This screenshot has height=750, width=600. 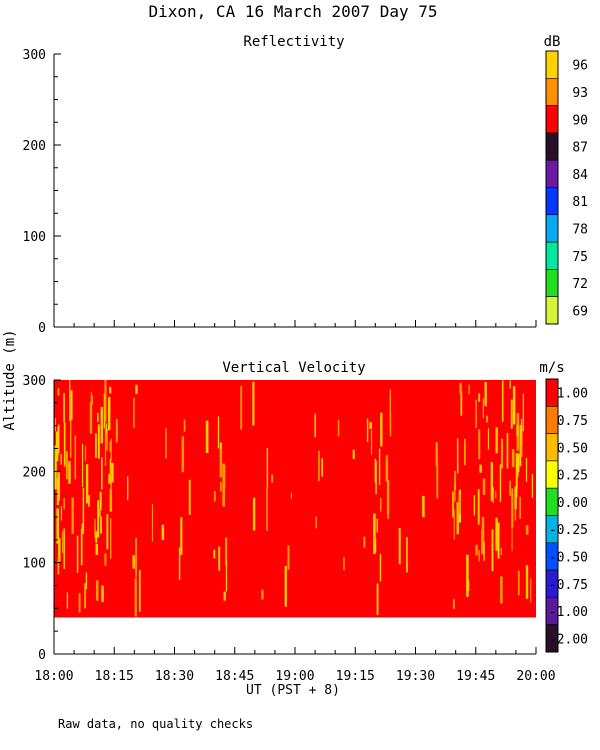 I want to click on y-tick-label: 300, so click(x=34, y=381).